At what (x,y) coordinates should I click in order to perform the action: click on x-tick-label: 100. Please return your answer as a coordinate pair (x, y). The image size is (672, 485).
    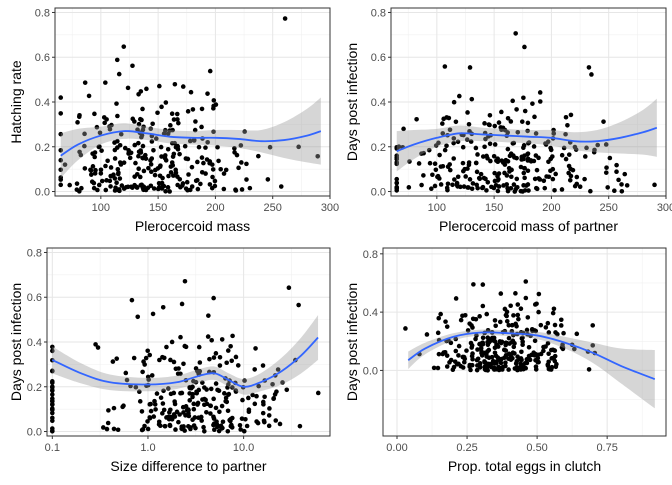
    Looking at the image, I should click on (101, 208).